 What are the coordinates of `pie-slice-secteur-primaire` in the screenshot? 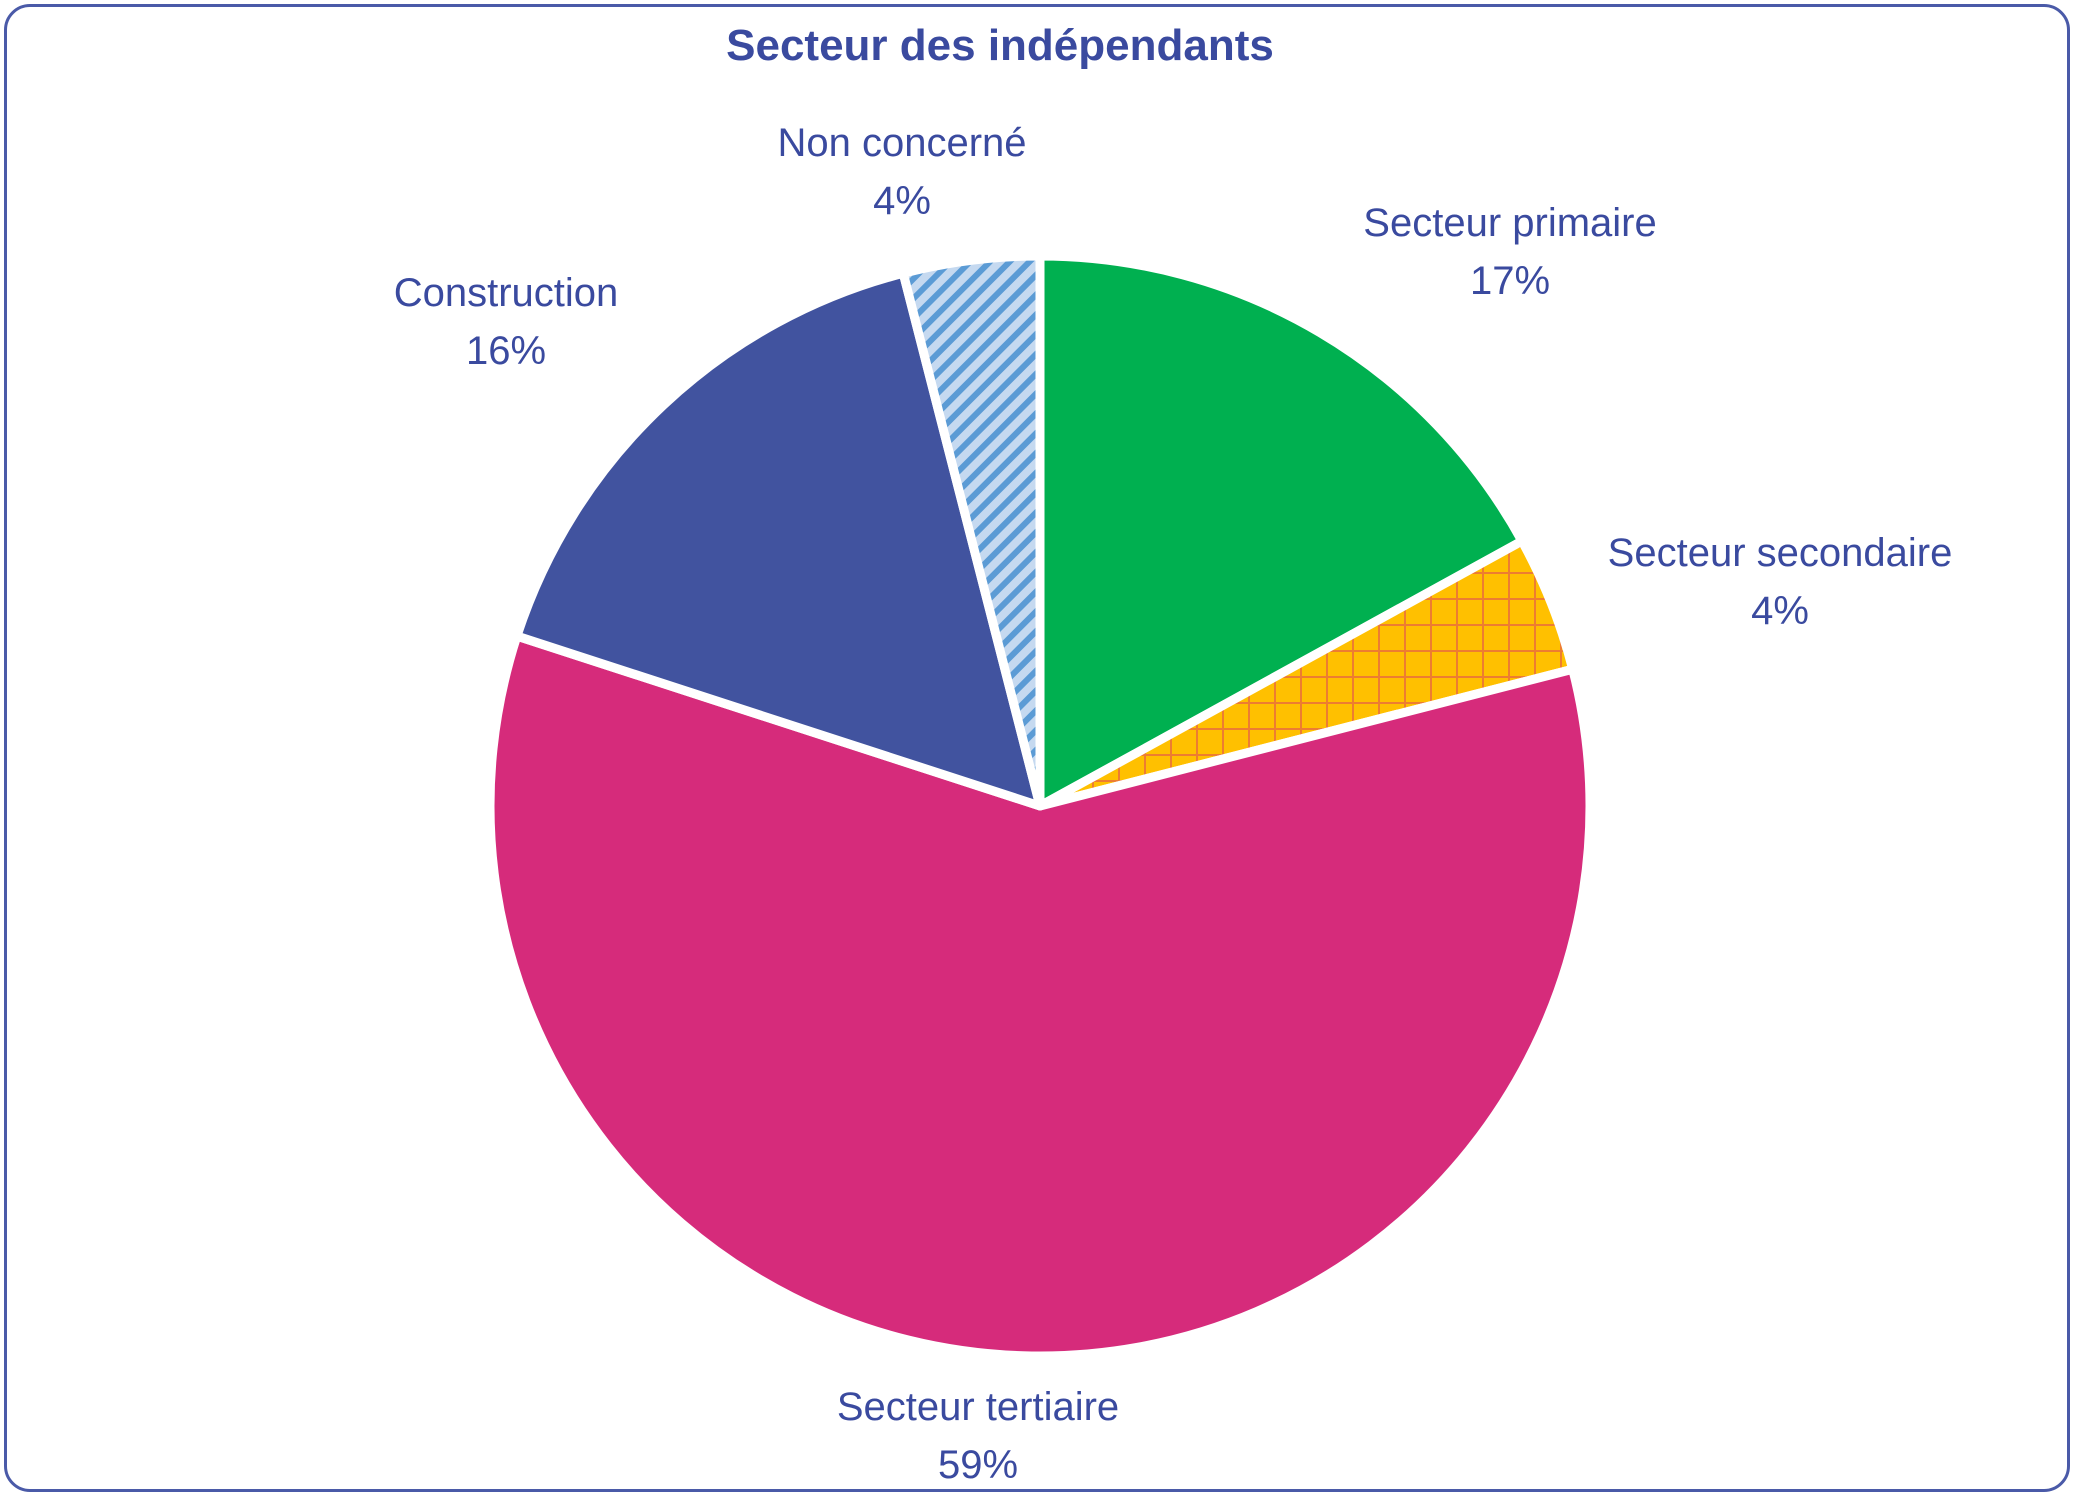 It's located at (1281, 531).